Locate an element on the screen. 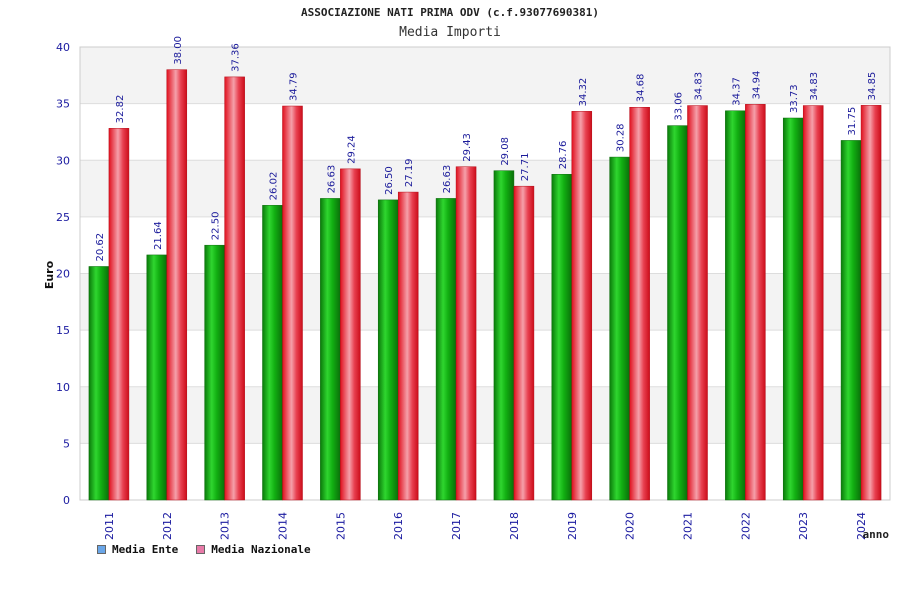 The width and height of the screenshot is (900, 600). y-tick-label: 10 is located at coordinates (63, 387).